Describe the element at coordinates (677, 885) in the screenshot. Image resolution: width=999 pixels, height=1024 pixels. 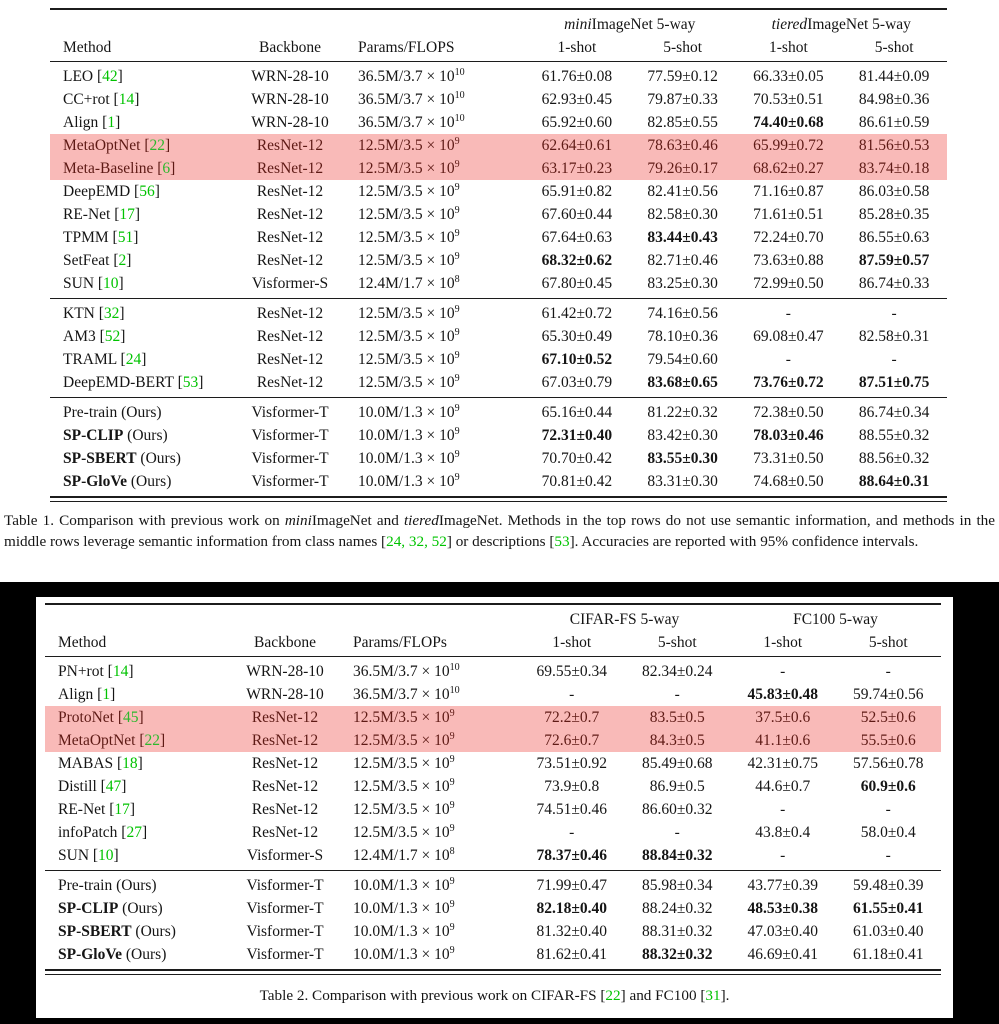
I see `value-cell: 85.98±0.34` at that location.